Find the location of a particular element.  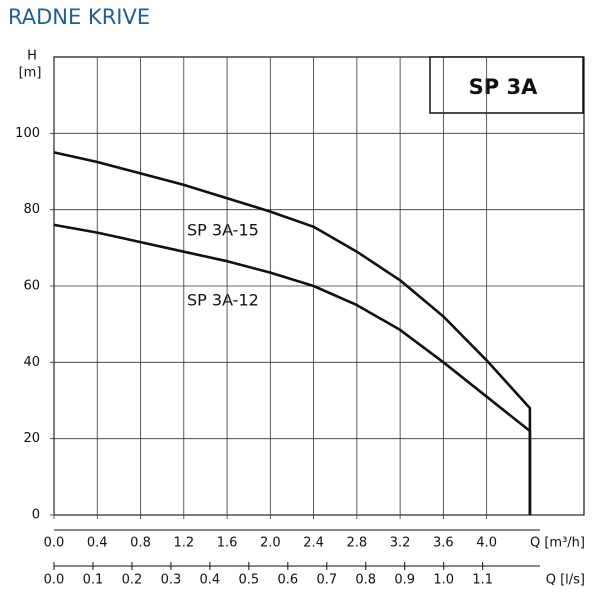

x2-tick-label: 0.6 is located at coordinates (287, 580).